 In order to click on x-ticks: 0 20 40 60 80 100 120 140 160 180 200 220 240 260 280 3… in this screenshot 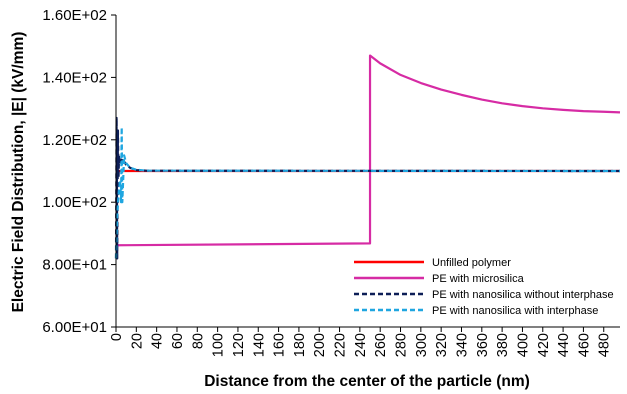, I will do `click(361, 342)`.